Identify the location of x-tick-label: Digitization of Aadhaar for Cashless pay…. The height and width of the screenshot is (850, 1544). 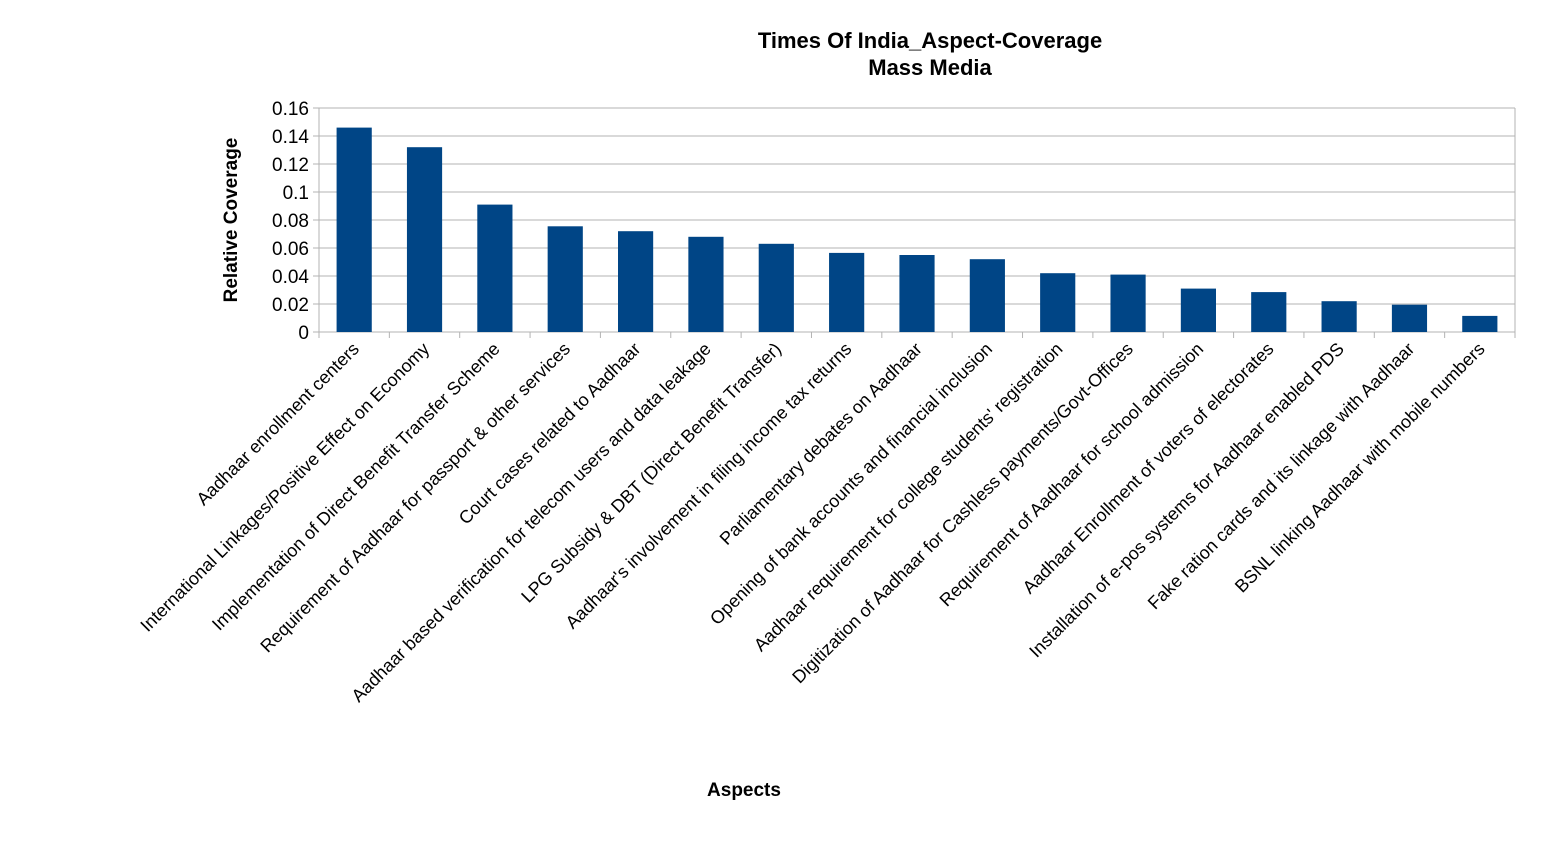
(962, 513).